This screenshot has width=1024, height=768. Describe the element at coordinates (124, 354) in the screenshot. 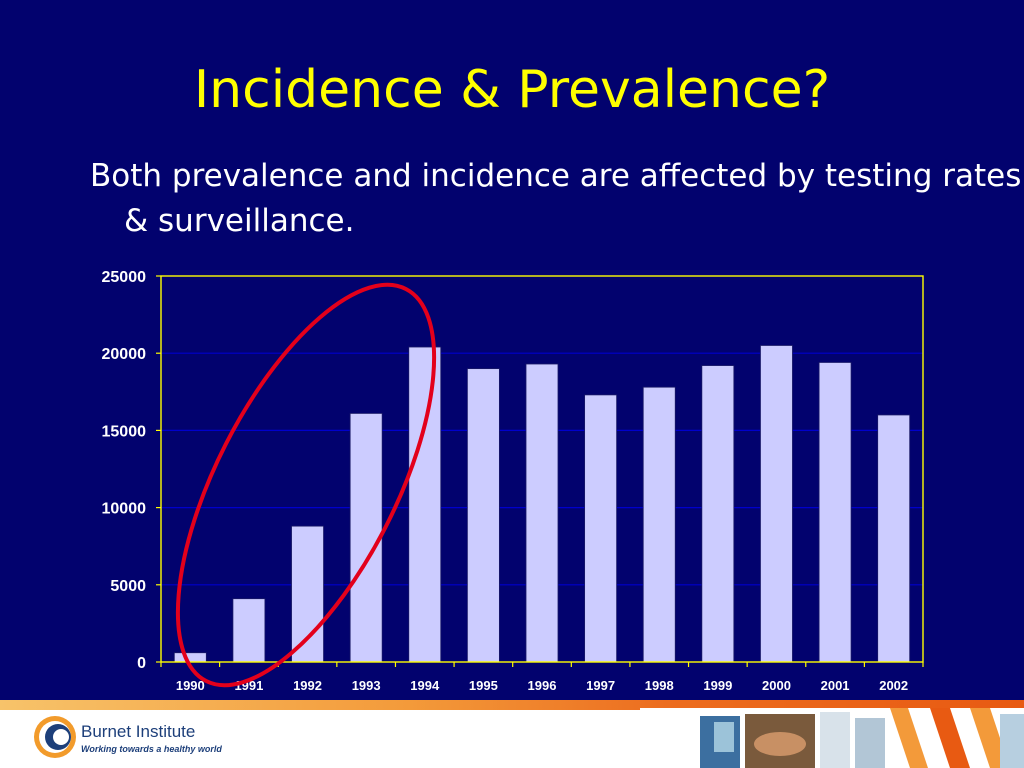

I see `y-tick-label: 20000` at that location.